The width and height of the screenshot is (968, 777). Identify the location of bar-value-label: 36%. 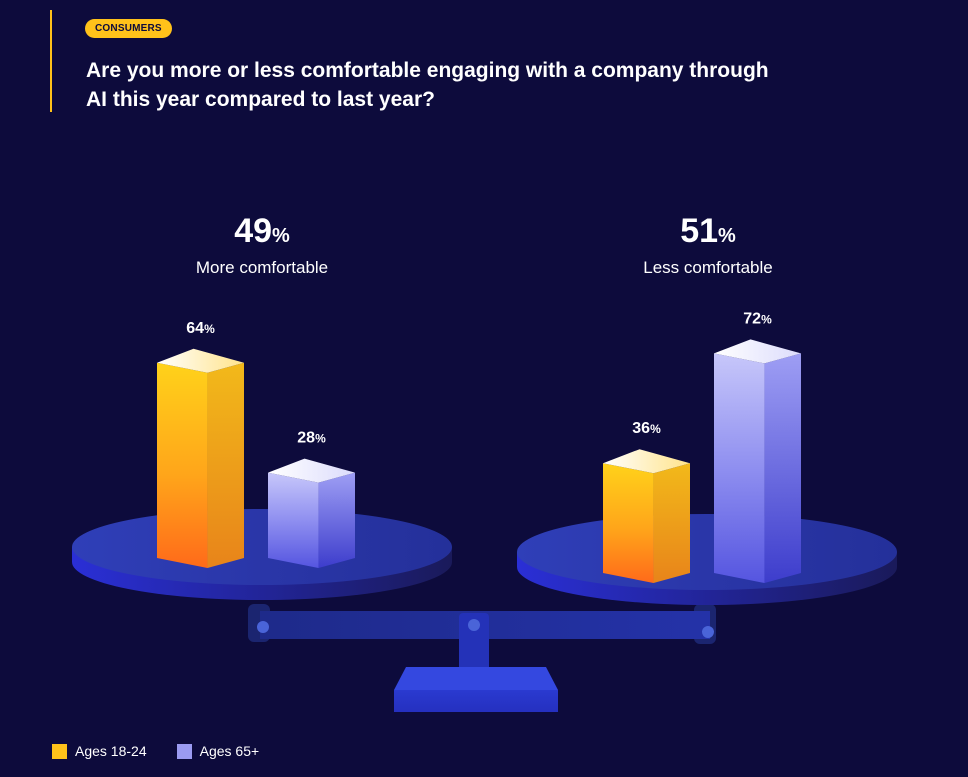
(646, 428).